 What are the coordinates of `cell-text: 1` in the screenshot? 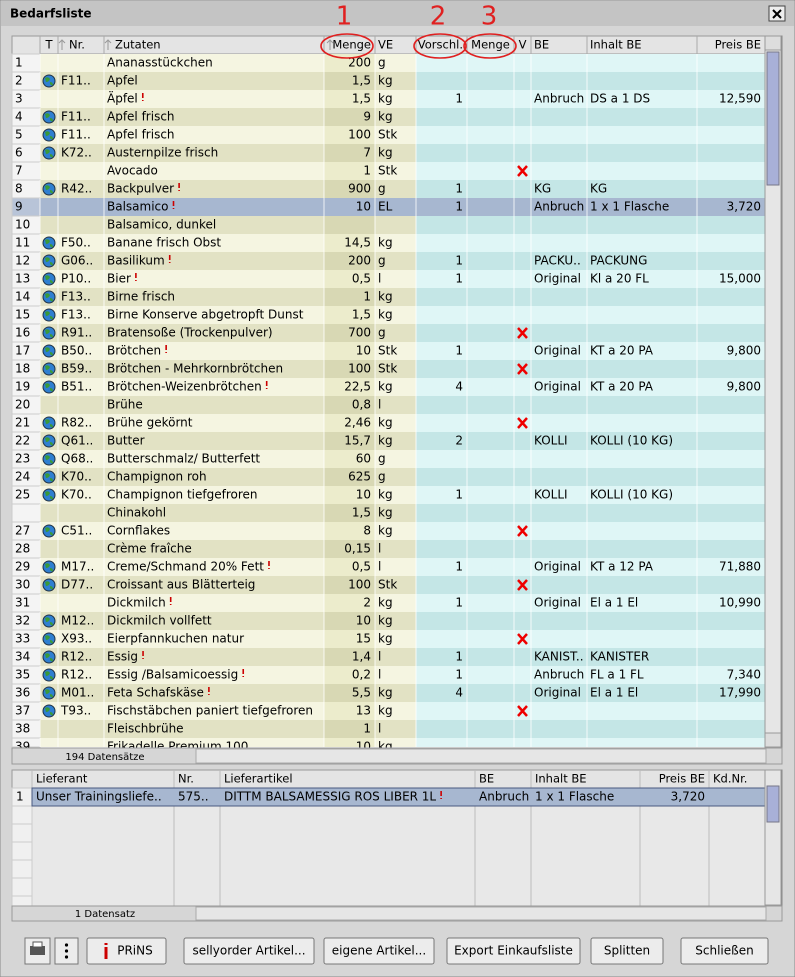 It's located at (367, 297).